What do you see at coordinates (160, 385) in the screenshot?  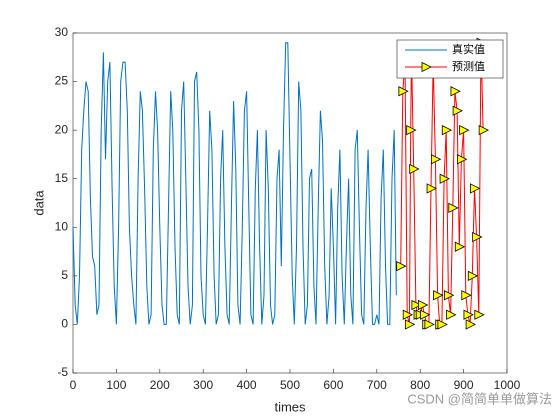 I see `x-tick-label: 200` at bounding box center [160, 385].